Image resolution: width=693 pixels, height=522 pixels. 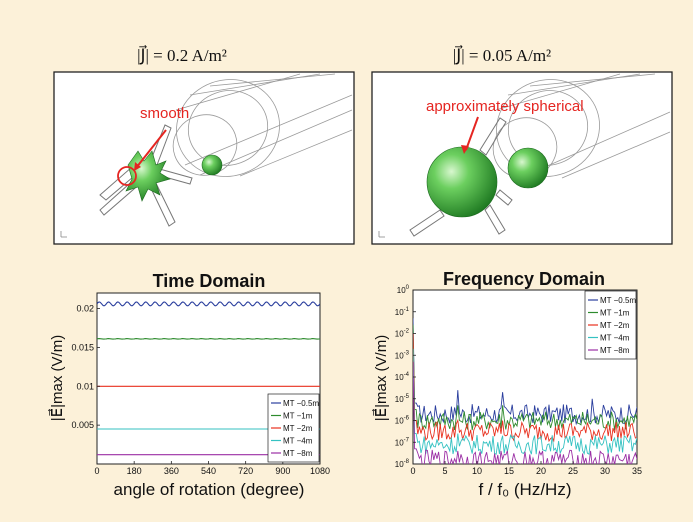 I want to click on time-xlabel: angle of rotation (degree), so click(x=209, y=489).